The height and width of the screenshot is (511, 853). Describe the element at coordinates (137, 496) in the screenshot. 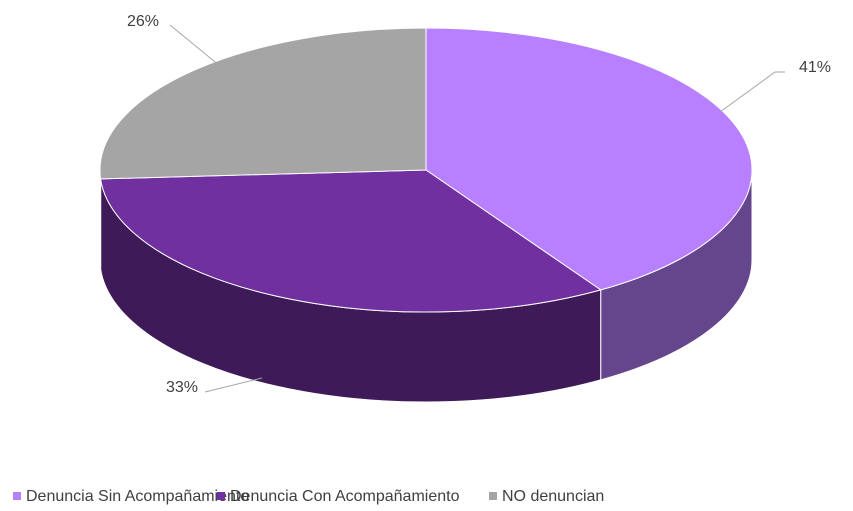

I see `legend-label: Denuncia Sin Acompañamiento` at that location.